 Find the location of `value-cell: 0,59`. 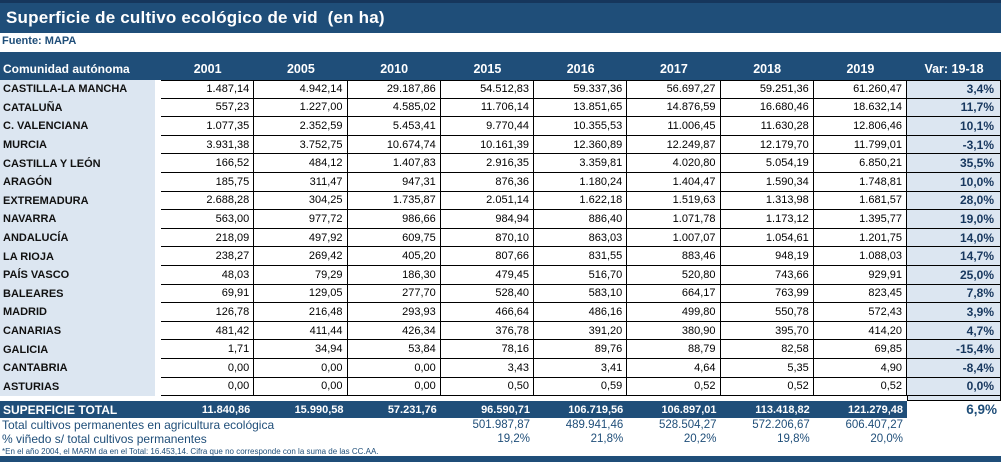

value-cell: 0,59 is located at coordinates (581, 387).